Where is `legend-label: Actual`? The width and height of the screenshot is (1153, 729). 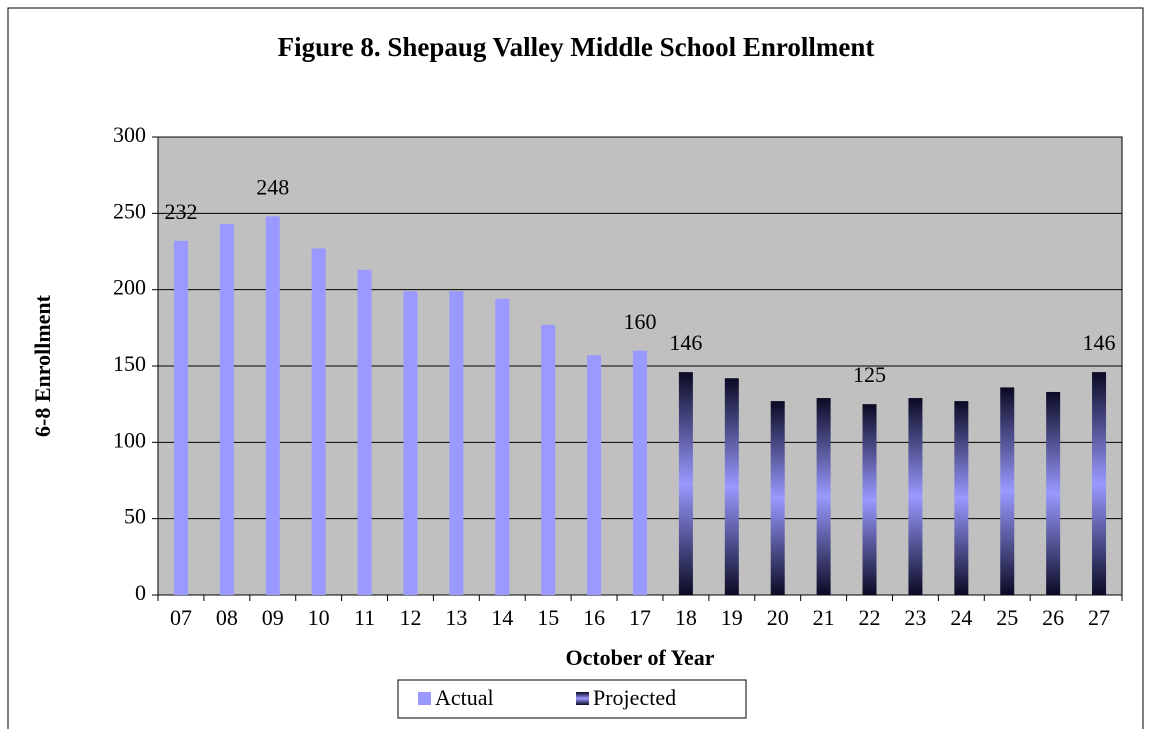
legend-label: Actual is located at coordinates (464, 697).